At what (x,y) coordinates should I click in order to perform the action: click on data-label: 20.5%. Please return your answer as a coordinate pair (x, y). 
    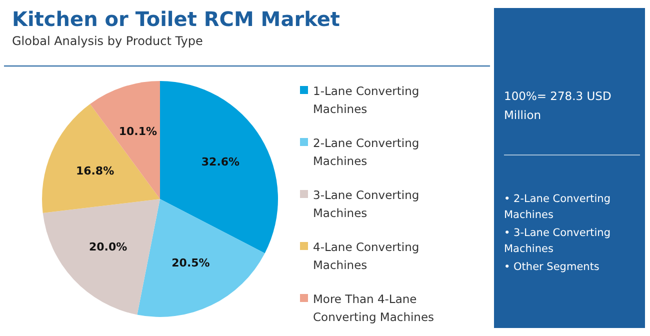
    Looking at the image, I should click on (191, 263).